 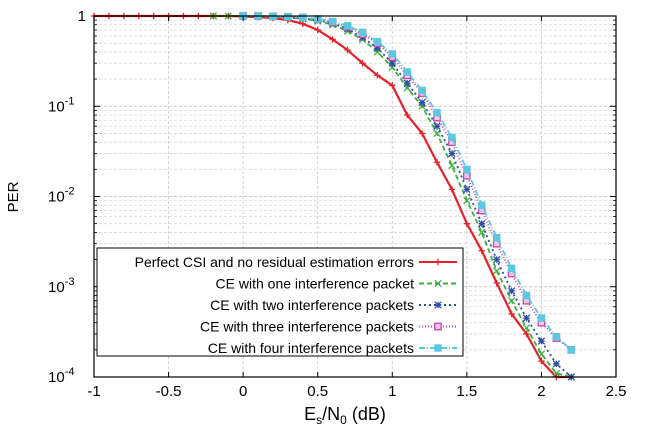 I want to click on y-tick-label: 10⁻⁴, so click(x=61, y=376).